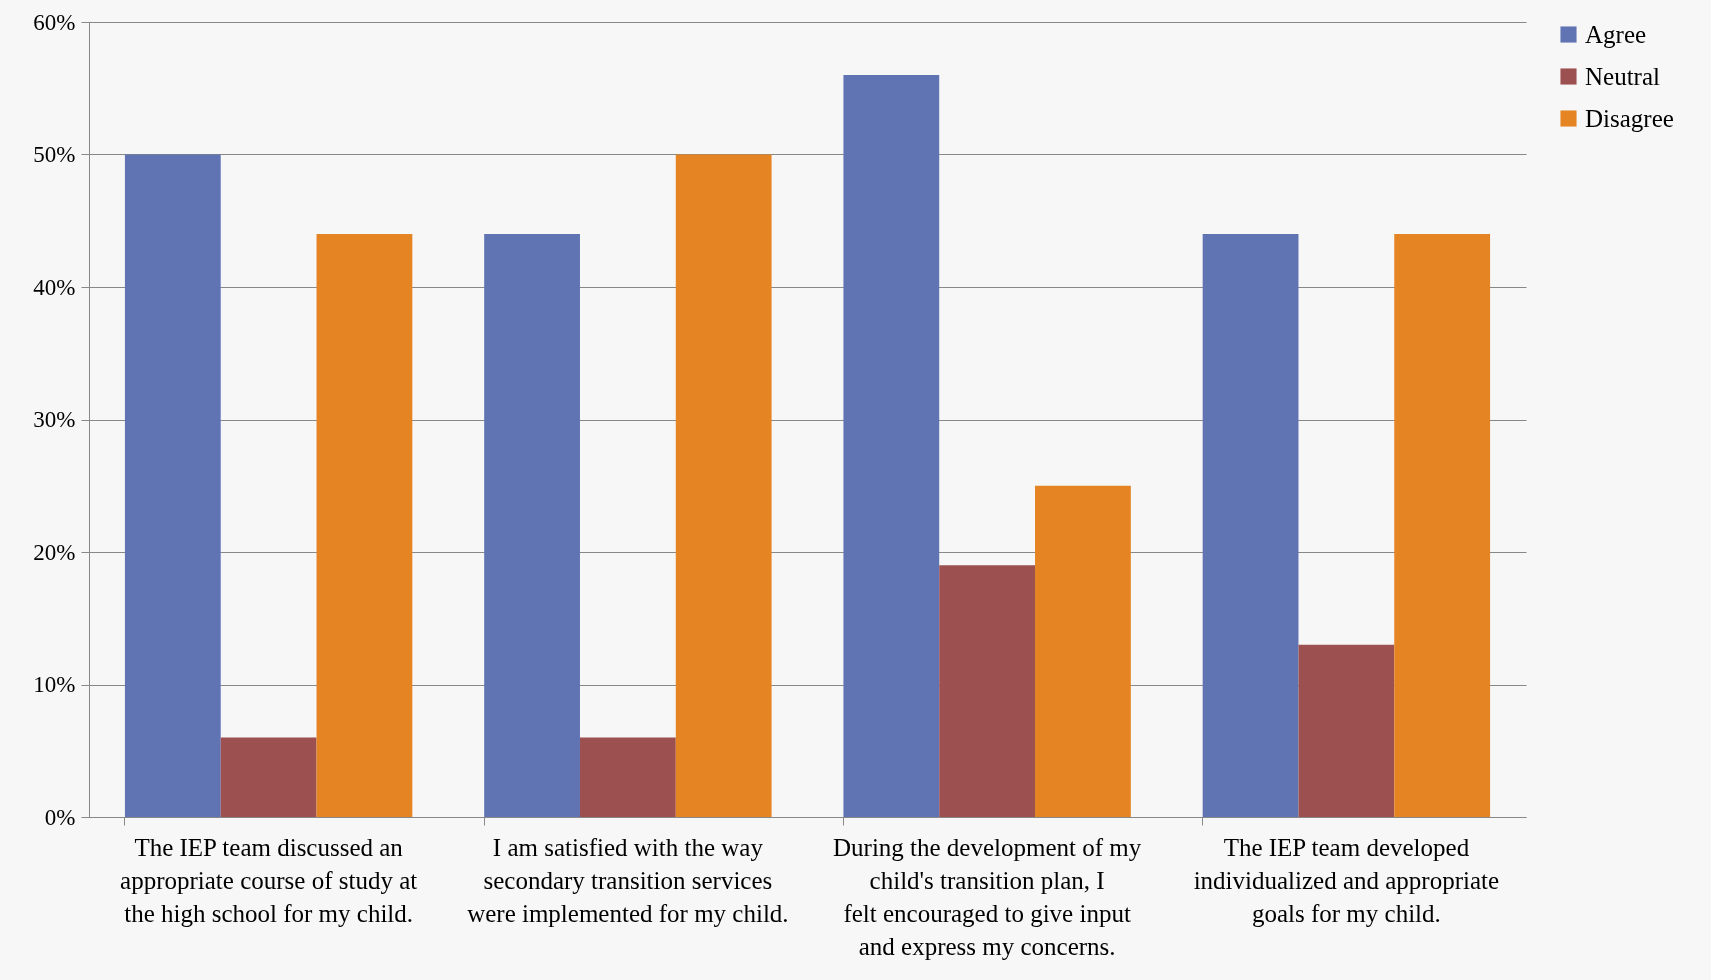  I want to click on x-tick-label: The IEP team developed individualized and appropriate goals for my child., so click(1346, 880).